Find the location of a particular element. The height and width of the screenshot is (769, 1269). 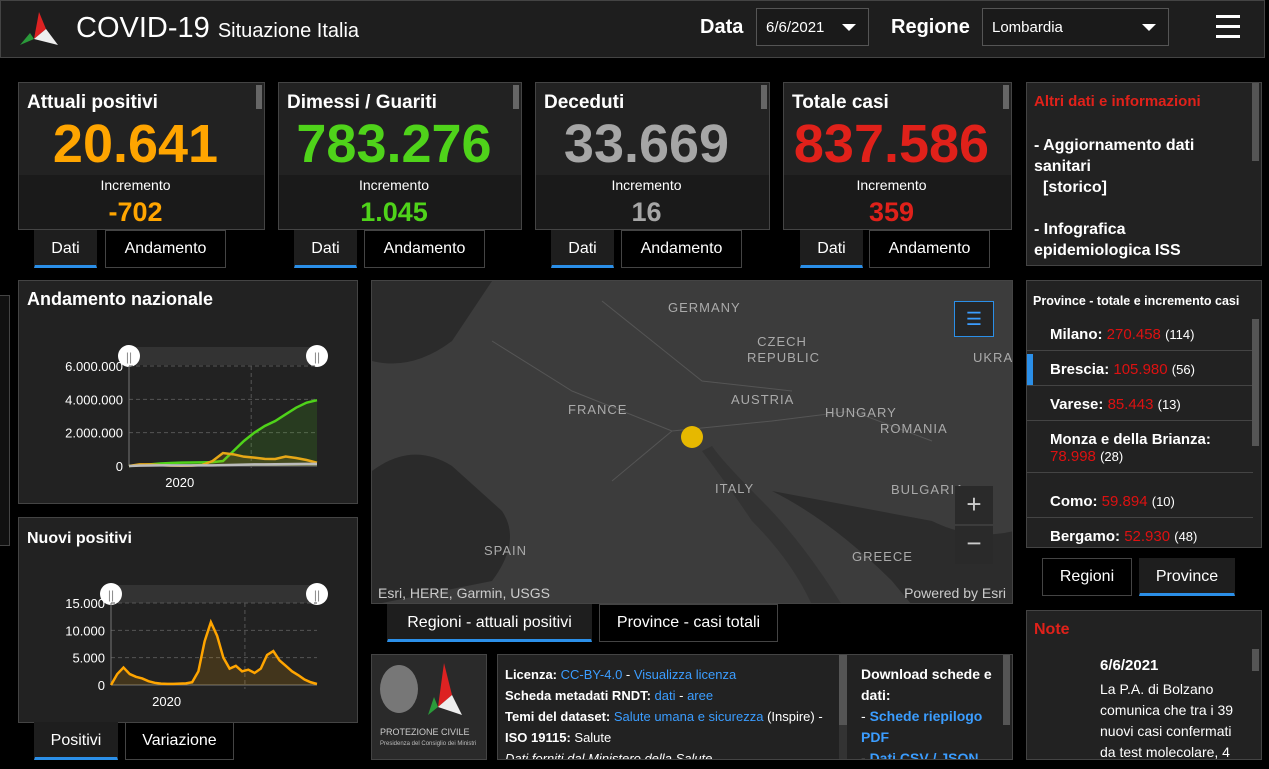

card-title: Deceduti is located at coordinates (584, 102).